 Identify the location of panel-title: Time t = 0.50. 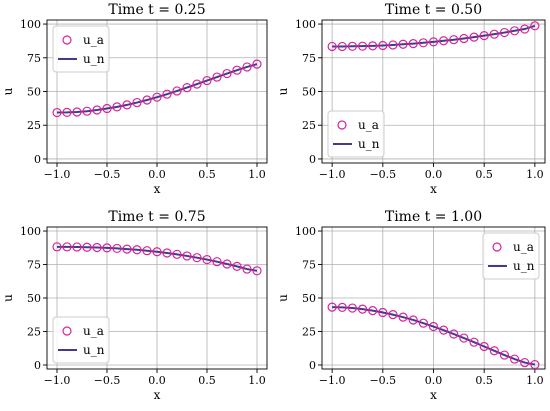
(433, 10).